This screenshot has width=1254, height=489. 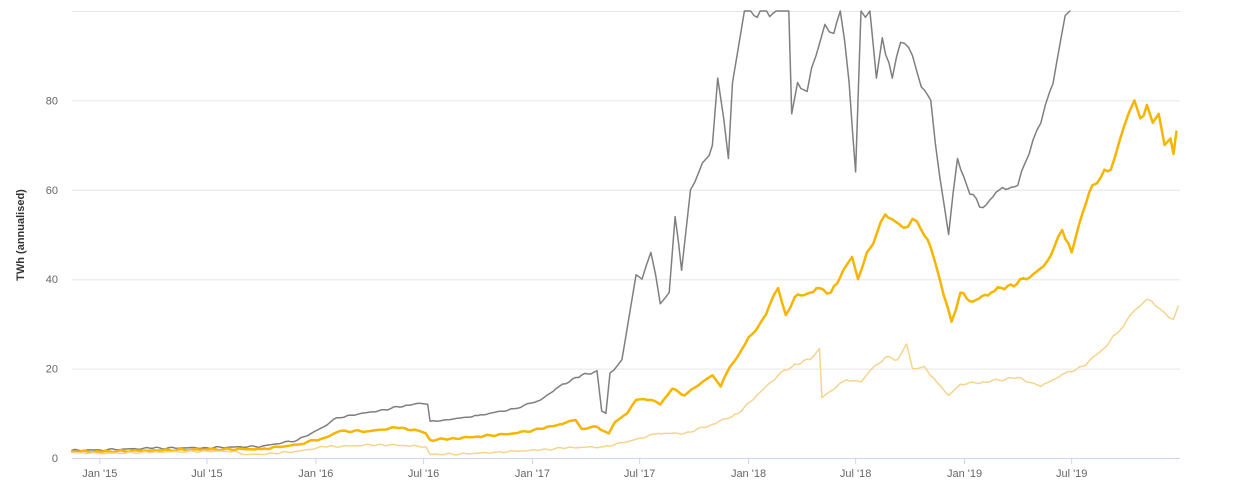 What do you see at coordinates (99, 474) in the screenshot?
I see `x-tick-label: Jan '15` at bounding box center [99, 474].